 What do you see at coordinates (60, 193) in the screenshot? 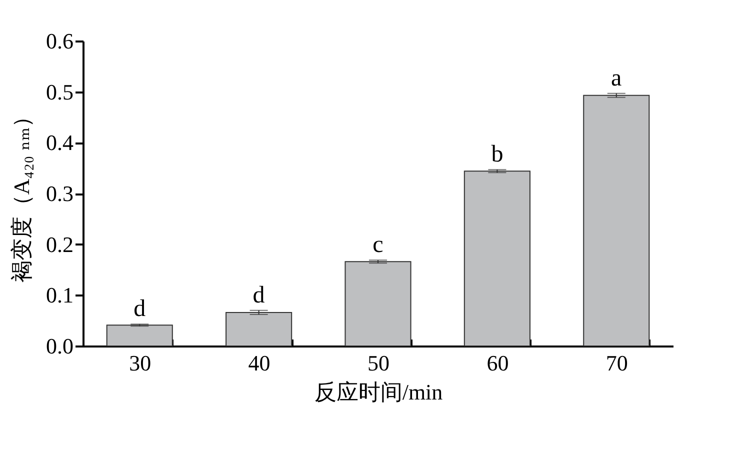
I see `y-tick-label: 0.3` at bounding box center [60, 193].